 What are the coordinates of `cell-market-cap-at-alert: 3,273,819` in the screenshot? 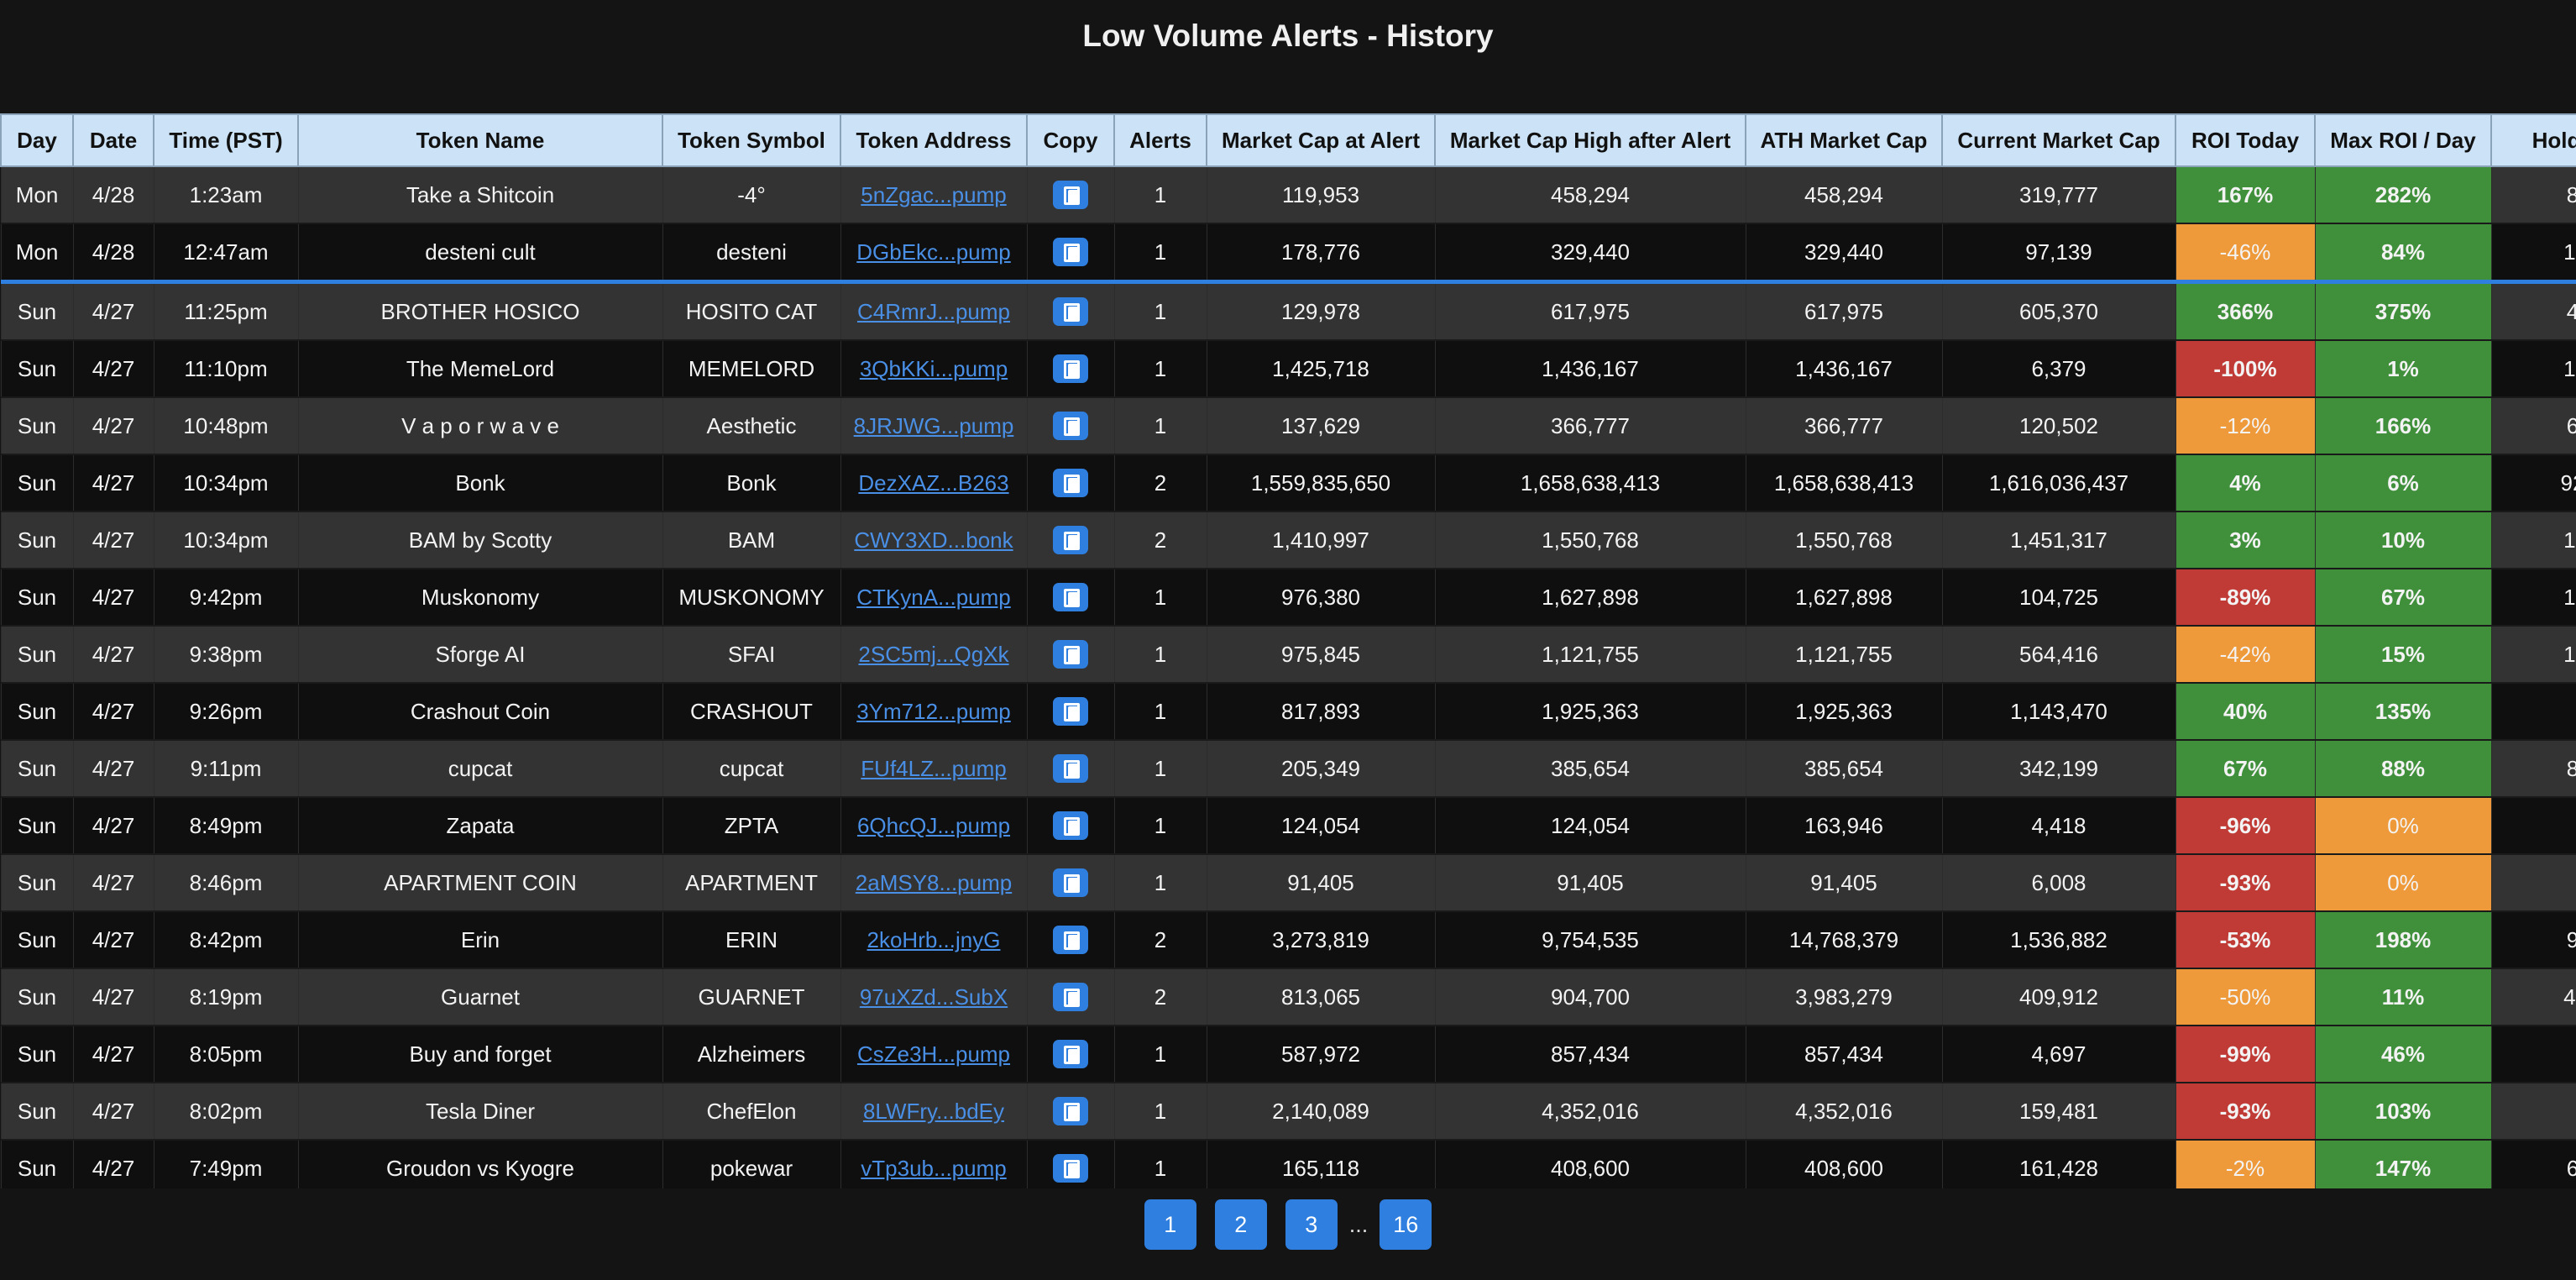 It's located at (1321, 940).